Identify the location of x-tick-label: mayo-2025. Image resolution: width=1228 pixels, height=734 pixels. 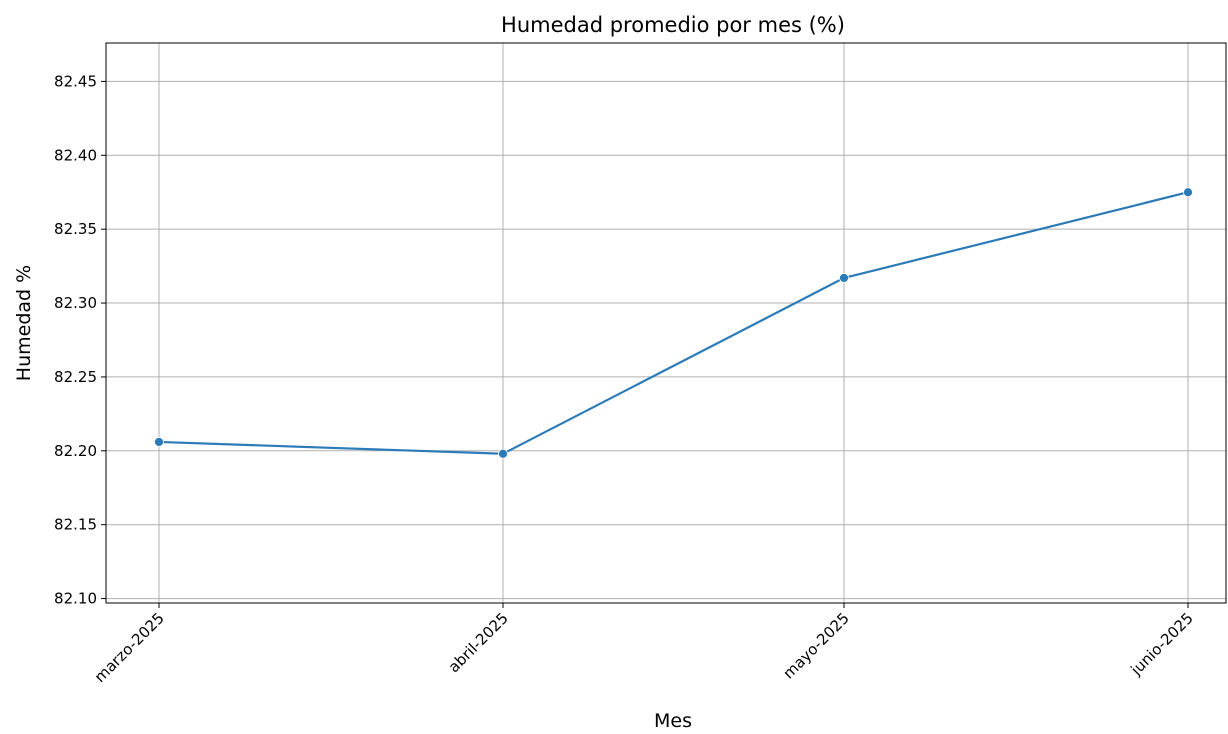
(815, 645).